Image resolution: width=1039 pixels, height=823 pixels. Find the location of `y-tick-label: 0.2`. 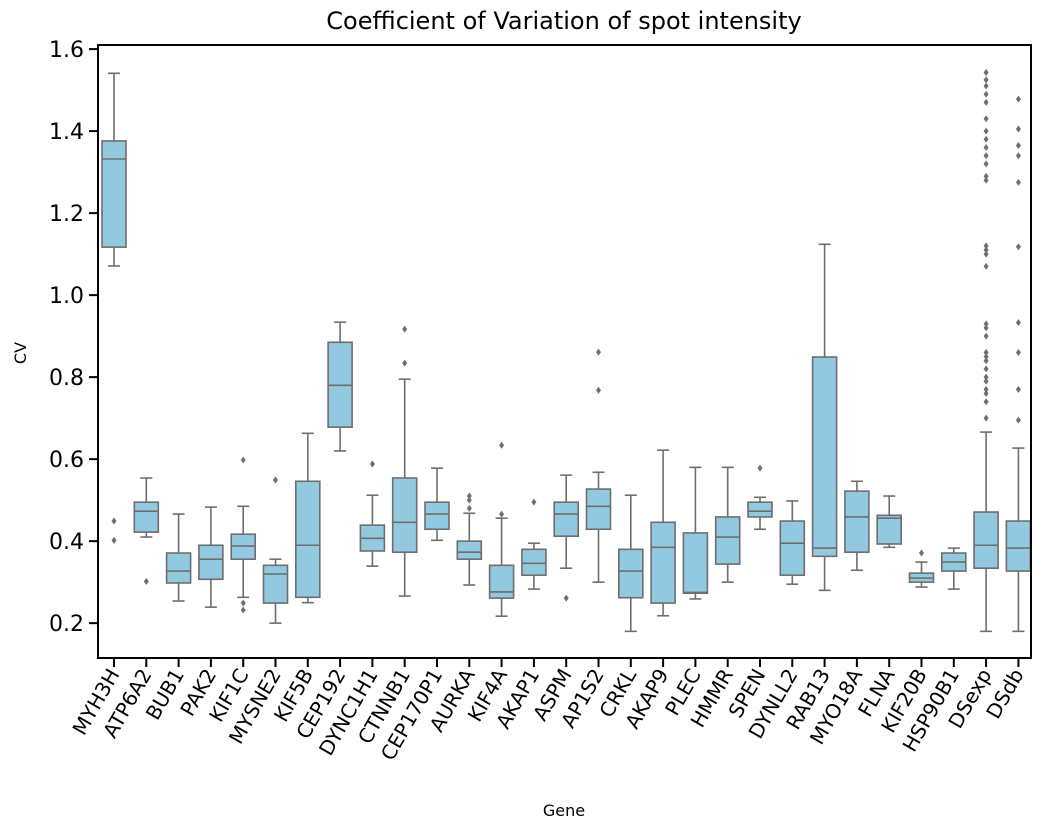

y-tick-label: 0.2 is located at coordinates (66, 624).